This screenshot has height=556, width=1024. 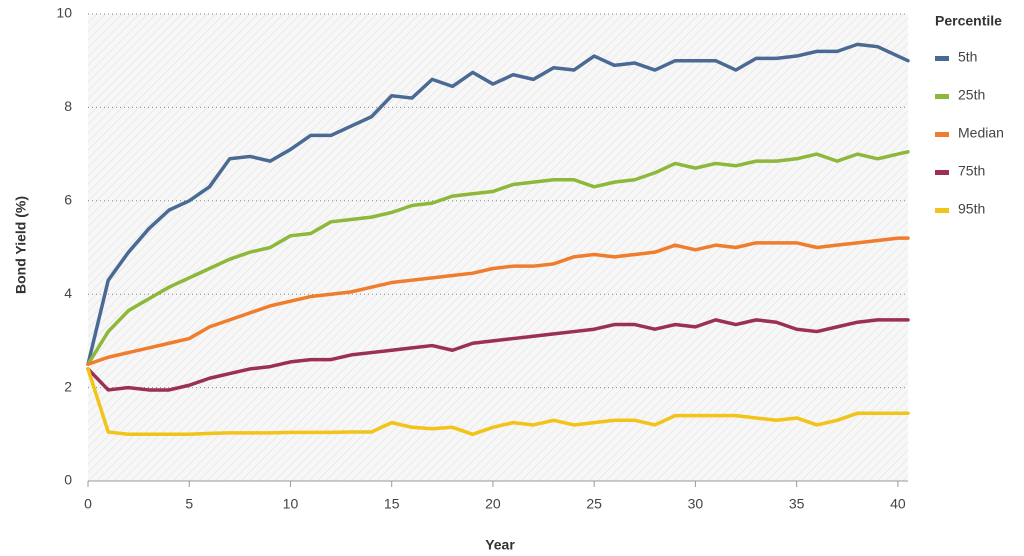 What do you see at coordinates (797, 504) in the screenshot?
I see `x-tick-label: 35` at bounding box center [797, 504].